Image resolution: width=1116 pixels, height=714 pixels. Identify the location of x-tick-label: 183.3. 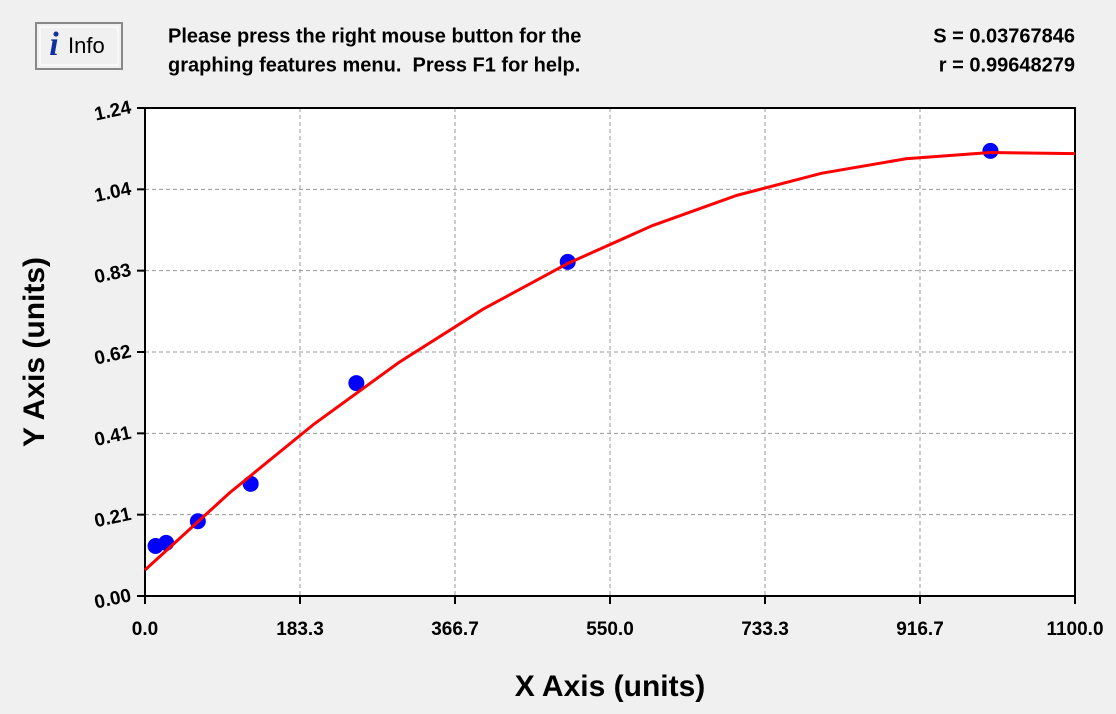
(300, 629).